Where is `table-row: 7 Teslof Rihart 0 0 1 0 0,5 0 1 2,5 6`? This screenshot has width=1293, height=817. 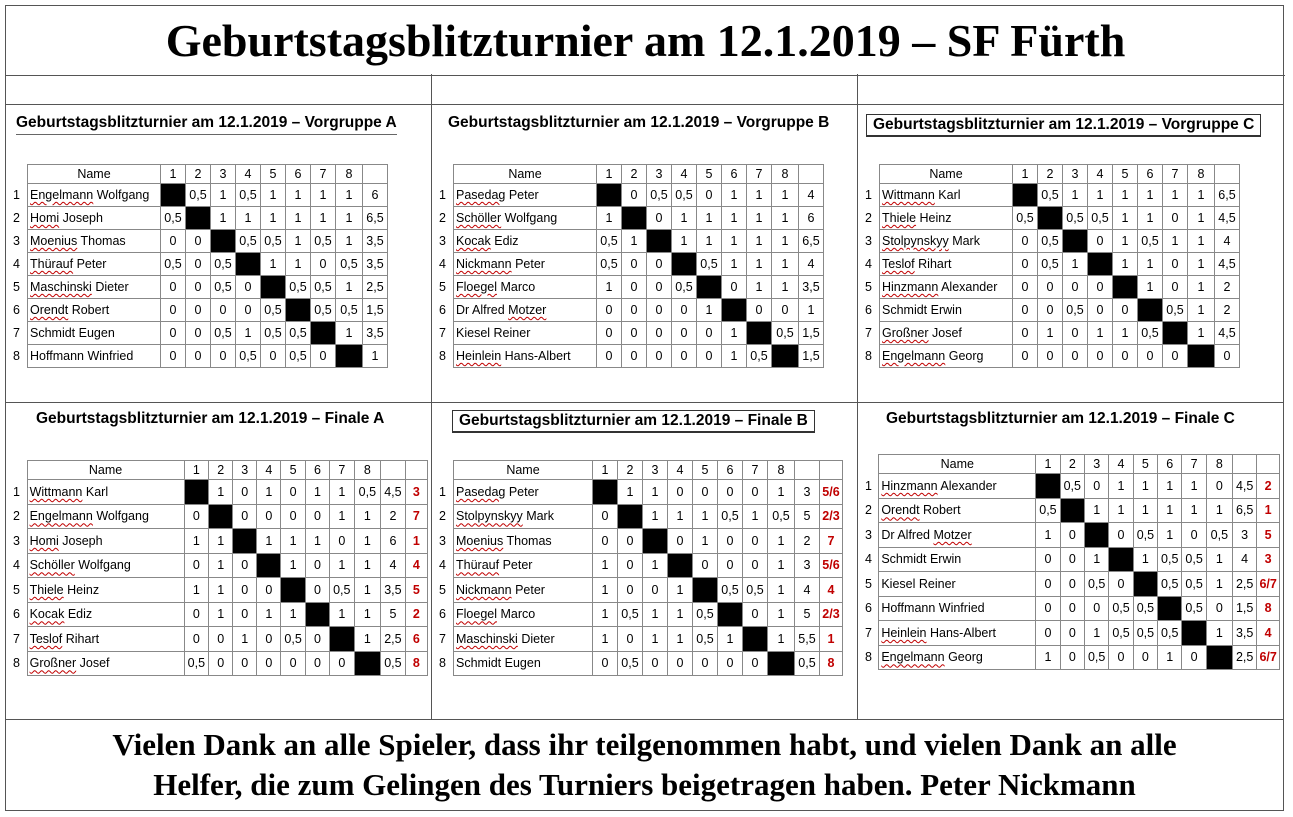
table-row: 7 Teslof Rihart 0 0 1 0 0,5 0 1 2,5 6 is located at coordinates (220, 639).